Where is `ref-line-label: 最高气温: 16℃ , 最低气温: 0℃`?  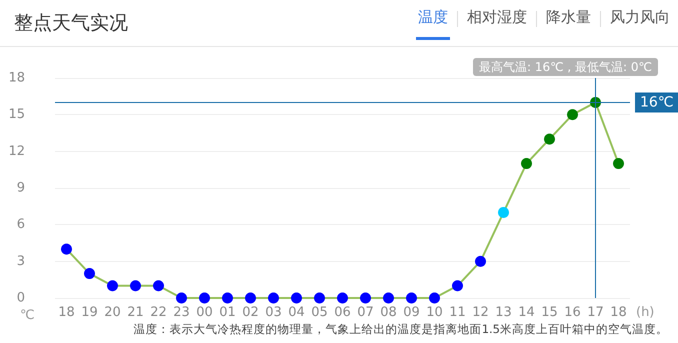 ref-line-label: 最高气温: 16℃ , 最低气温: 0℃ is located at coordinates (565, 67).